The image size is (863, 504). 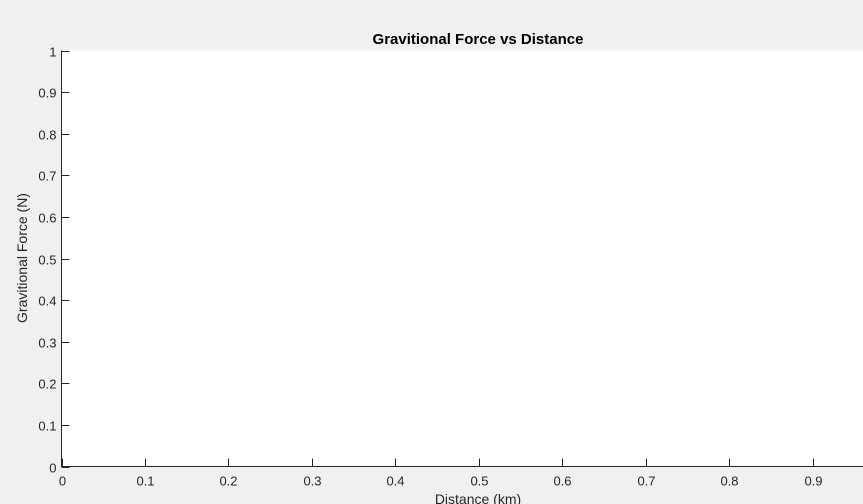 What do you see at coordinates (62, 481) in the screenshot?
I see `x-tick-label: 0` at bounding box center [62, 481].